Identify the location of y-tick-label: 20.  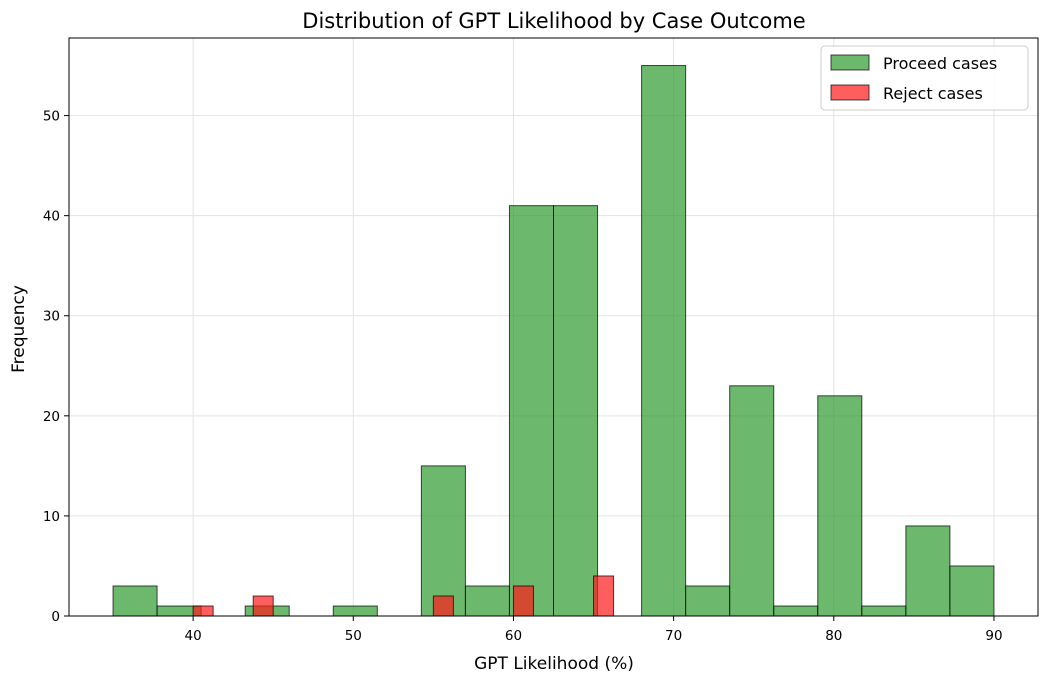
(51, 417).